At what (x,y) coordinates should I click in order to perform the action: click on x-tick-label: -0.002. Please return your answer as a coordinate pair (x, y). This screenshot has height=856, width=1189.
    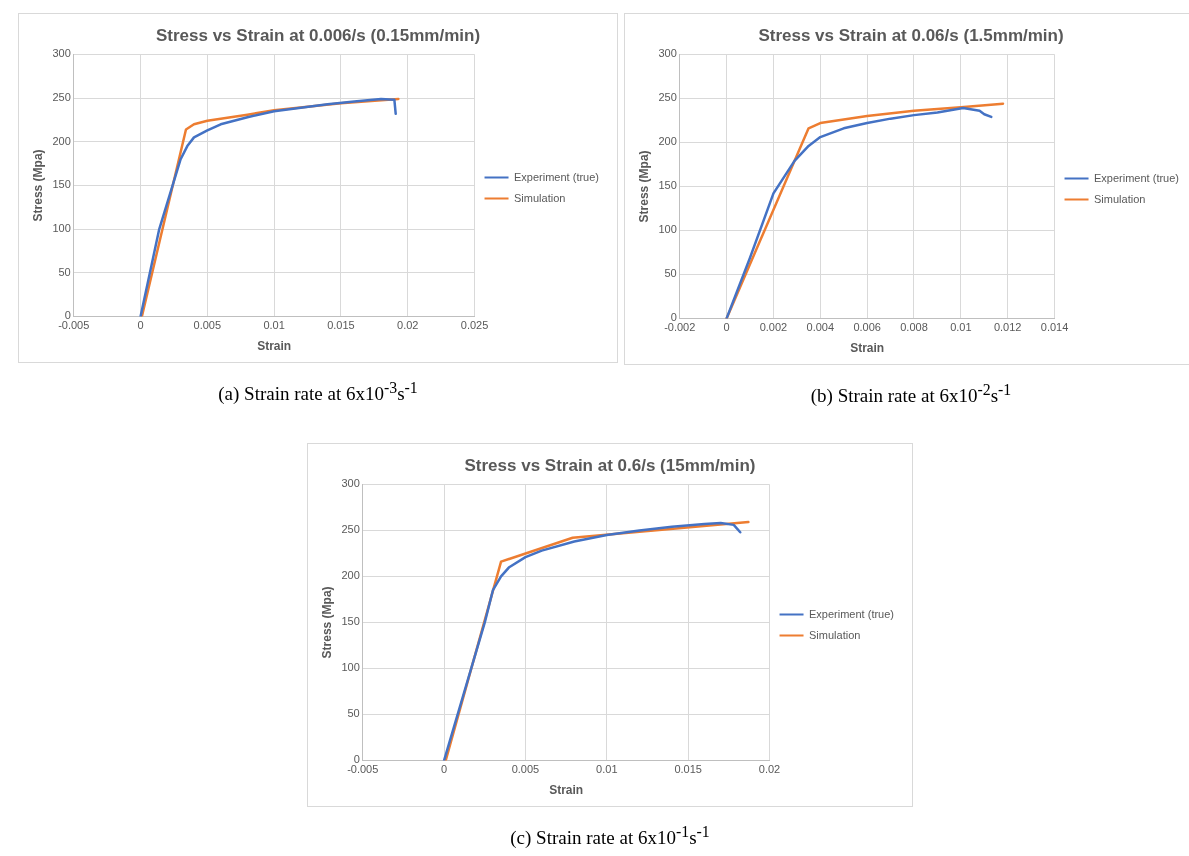
    Looking at the image, I should click on (680, 327).